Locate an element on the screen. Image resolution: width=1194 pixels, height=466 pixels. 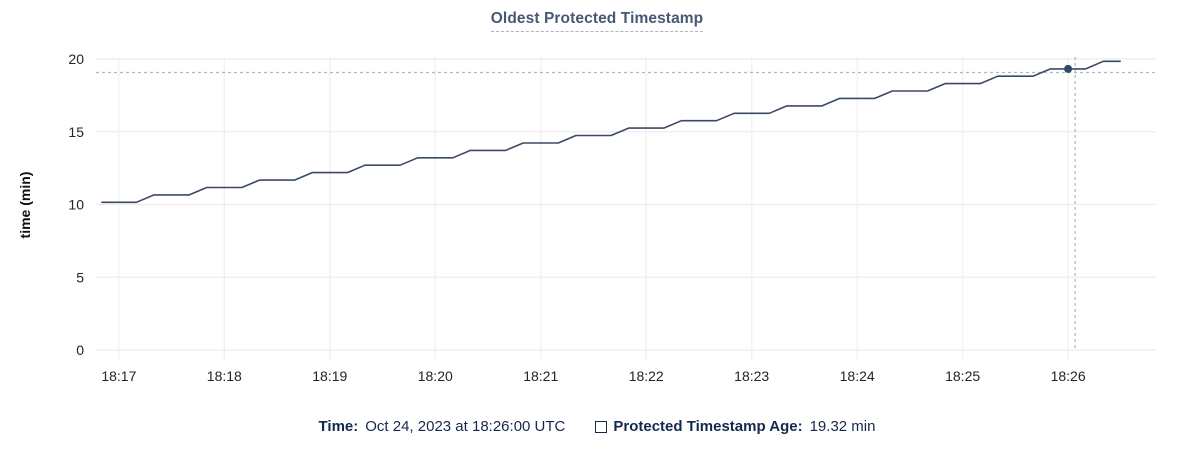
y-tick-label: 10 is located at coordinates (76, 205).